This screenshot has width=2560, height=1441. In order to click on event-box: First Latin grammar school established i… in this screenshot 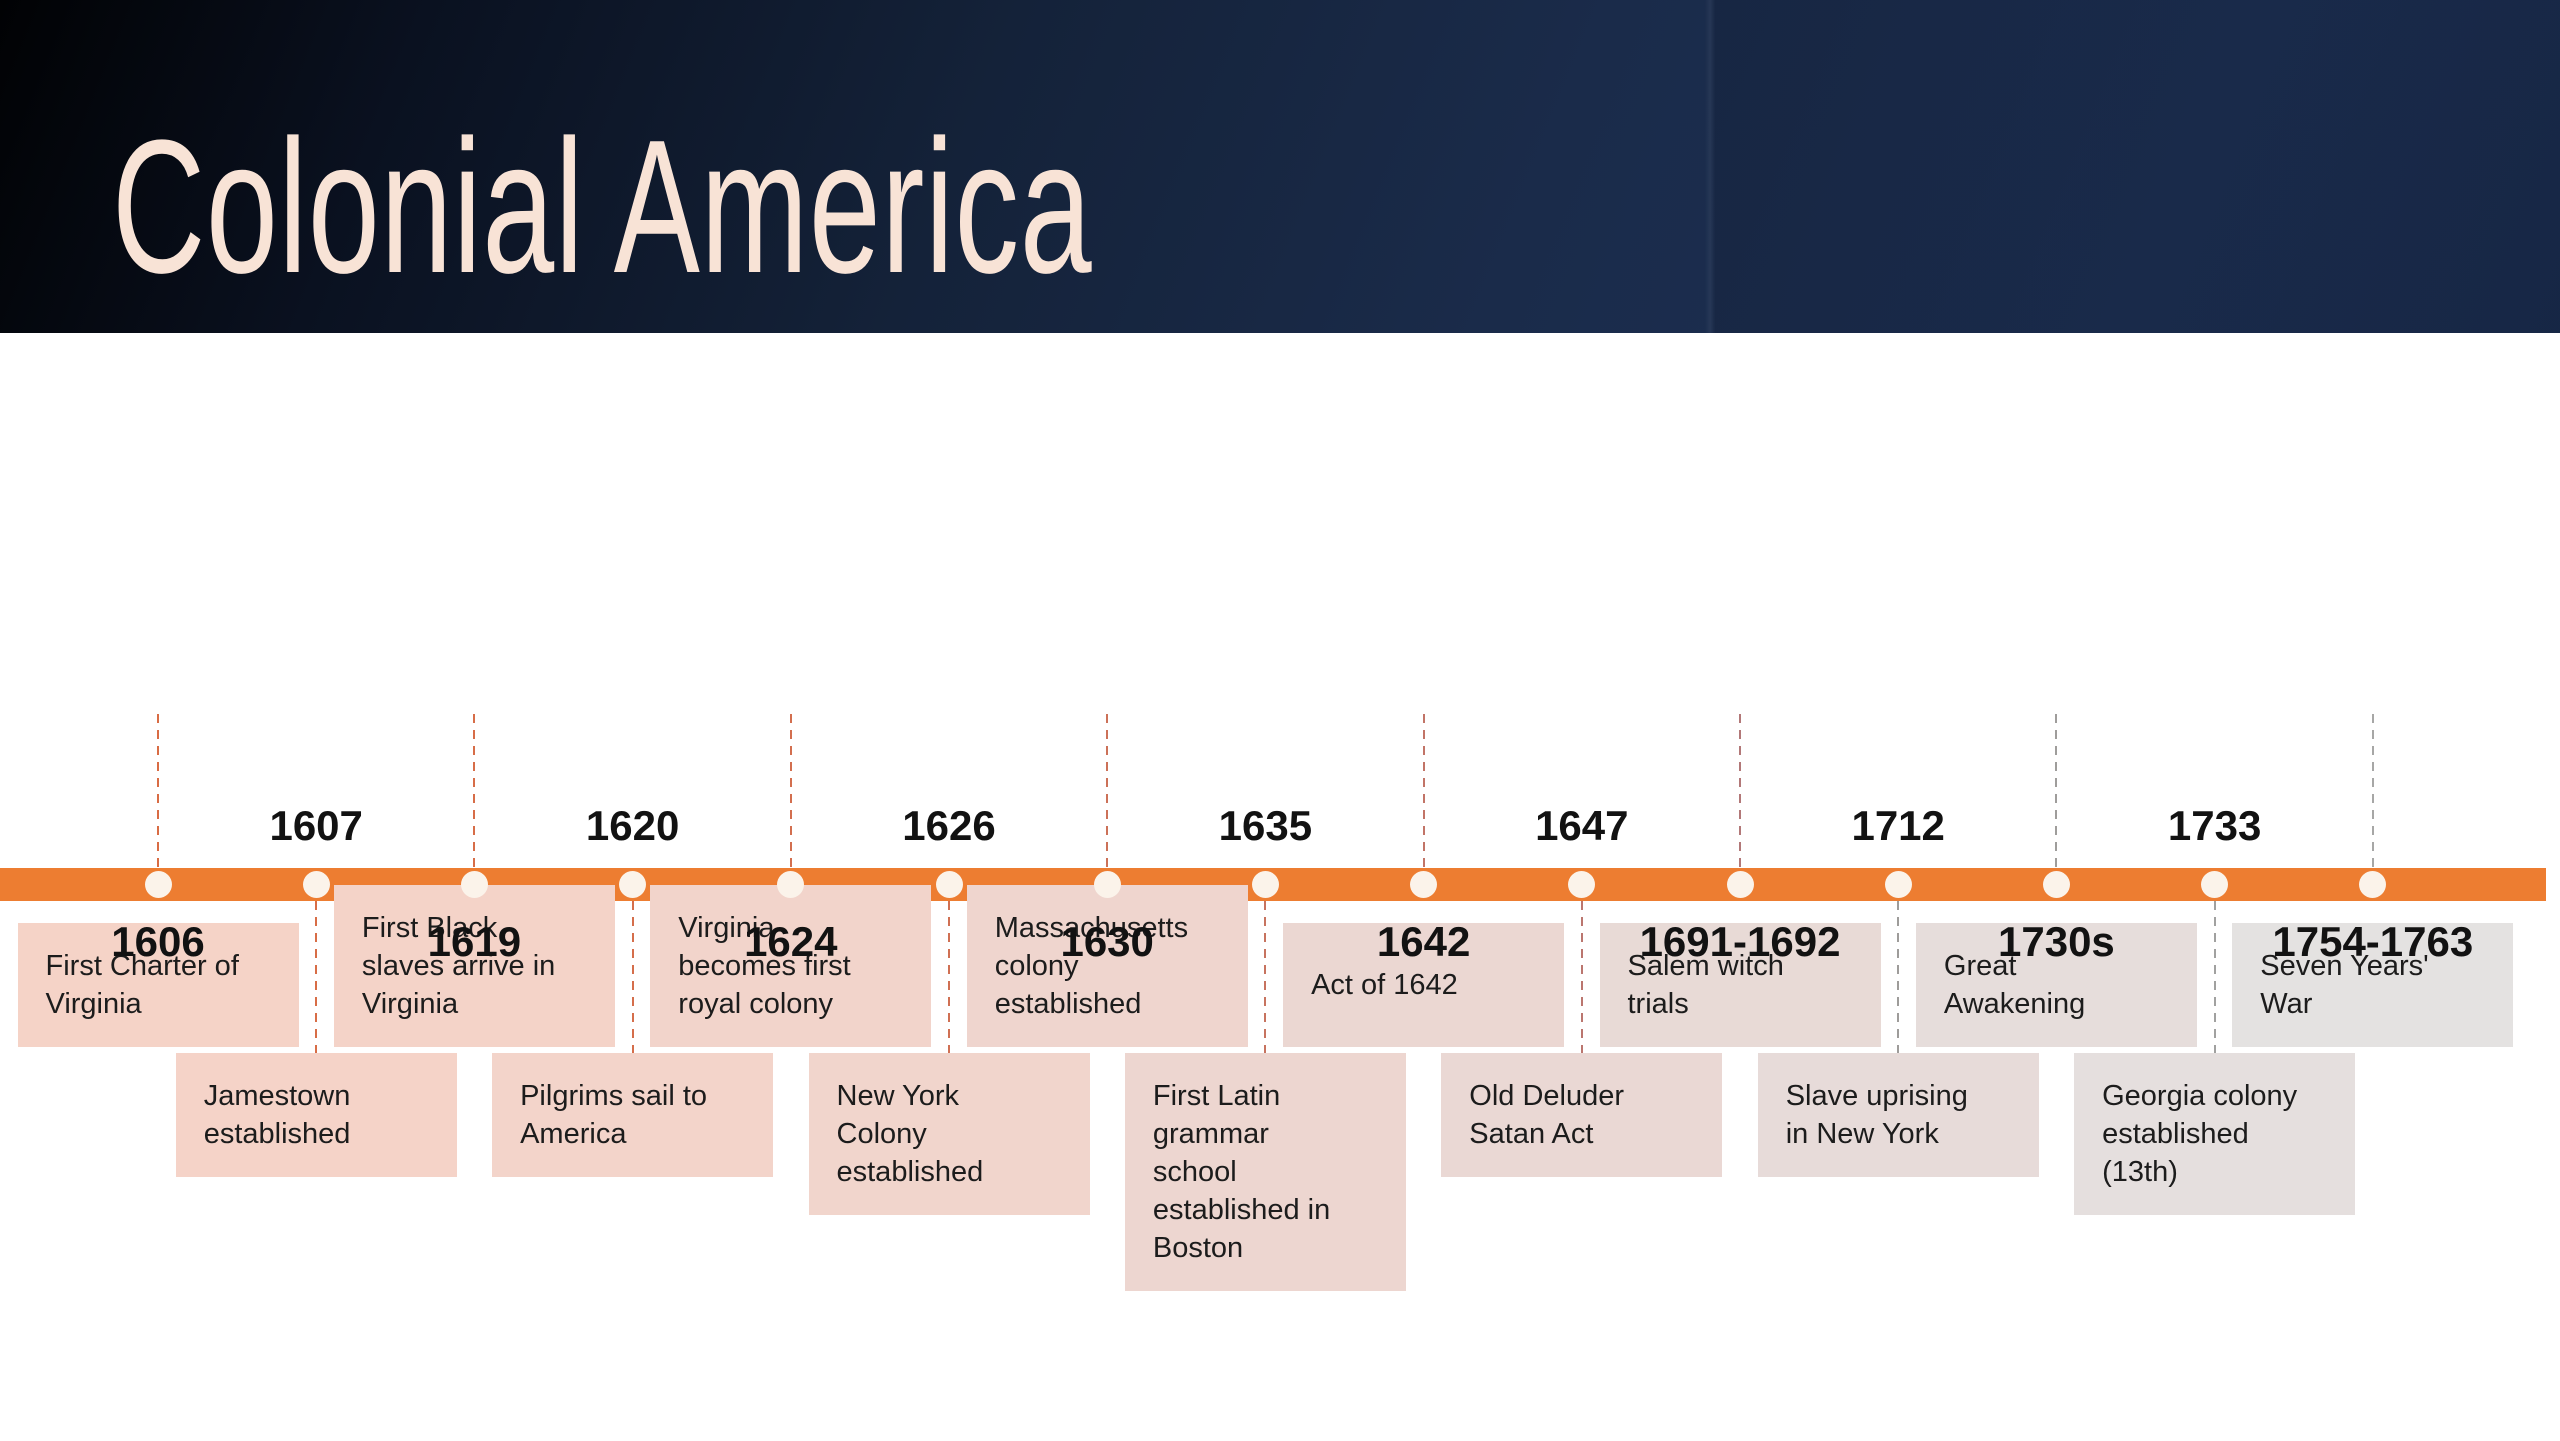, I will do `click(1265, 1172)`.